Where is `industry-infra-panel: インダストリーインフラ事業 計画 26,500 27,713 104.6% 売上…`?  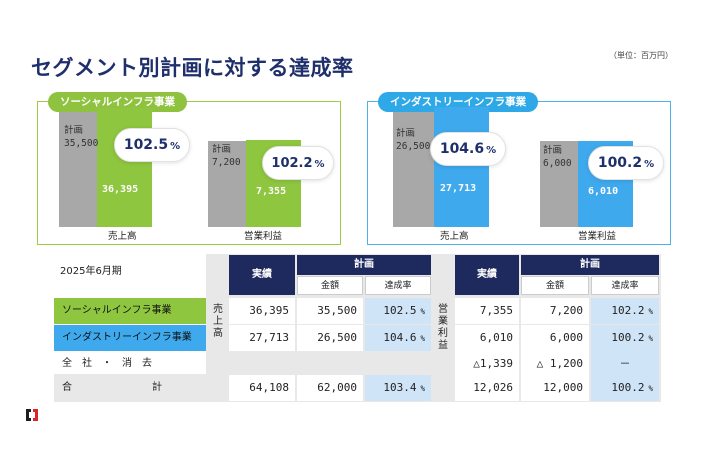
industry-infra-panel: インダストリーインフラ事業 計画 26,500 27,713 104.6% 売上… is located at coordinates (519, 168).